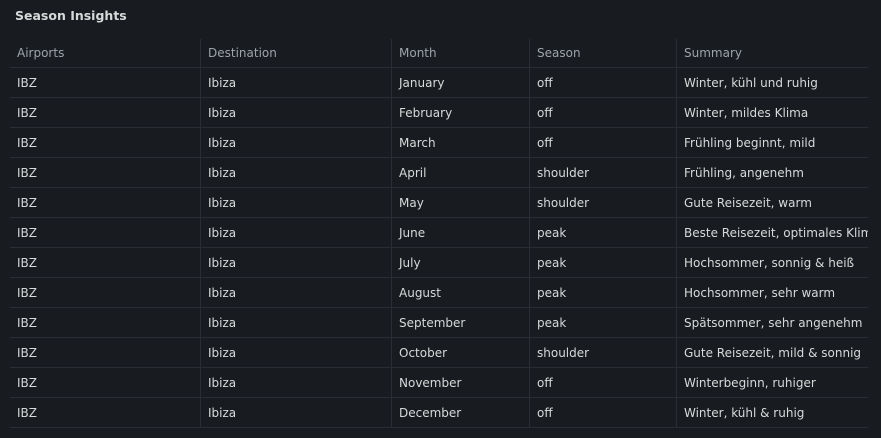 This screenshot has height=438, width=881. Describe the element at coordinates (461, 353) in the screenshot. I see `table-cell: October` at that location.